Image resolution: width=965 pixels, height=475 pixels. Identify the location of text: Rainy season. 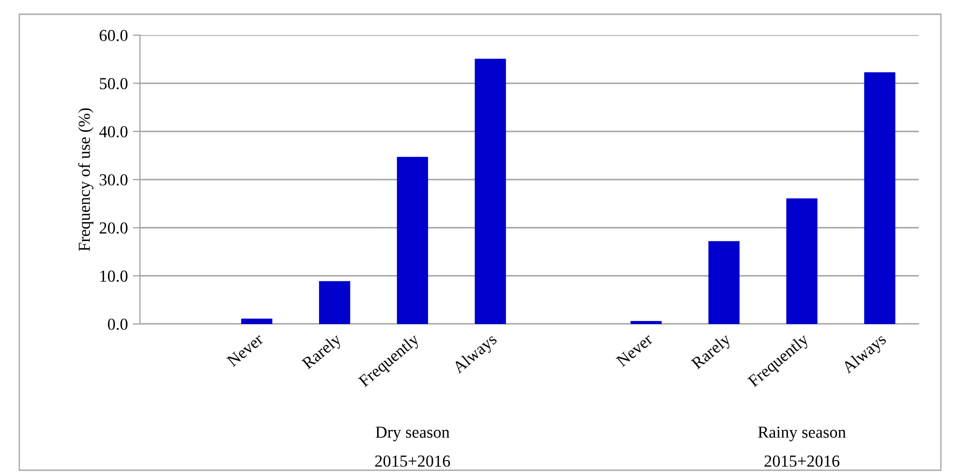
(802, 434).